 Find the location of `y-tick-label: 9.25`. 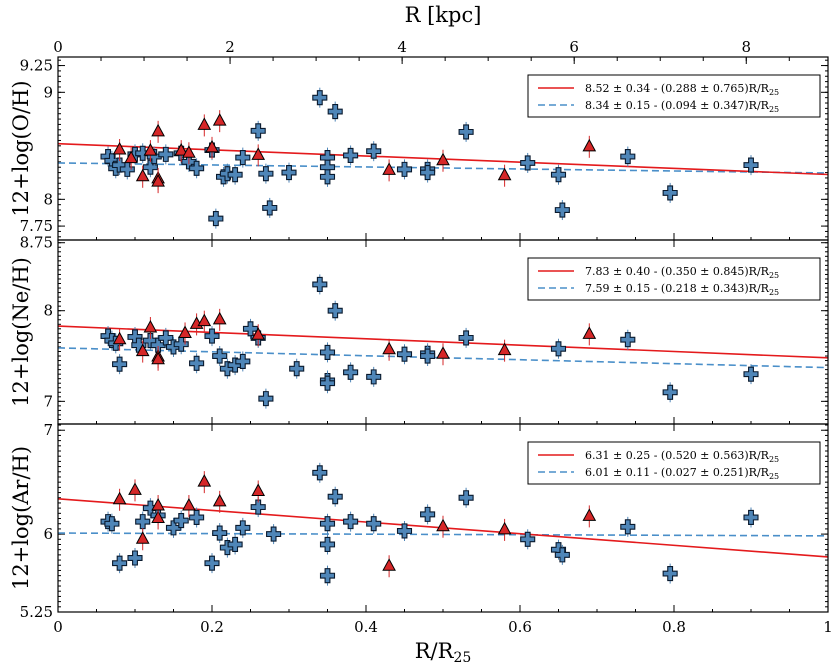

y-tick-label: 9.25 is located at coordinates (36, 66).